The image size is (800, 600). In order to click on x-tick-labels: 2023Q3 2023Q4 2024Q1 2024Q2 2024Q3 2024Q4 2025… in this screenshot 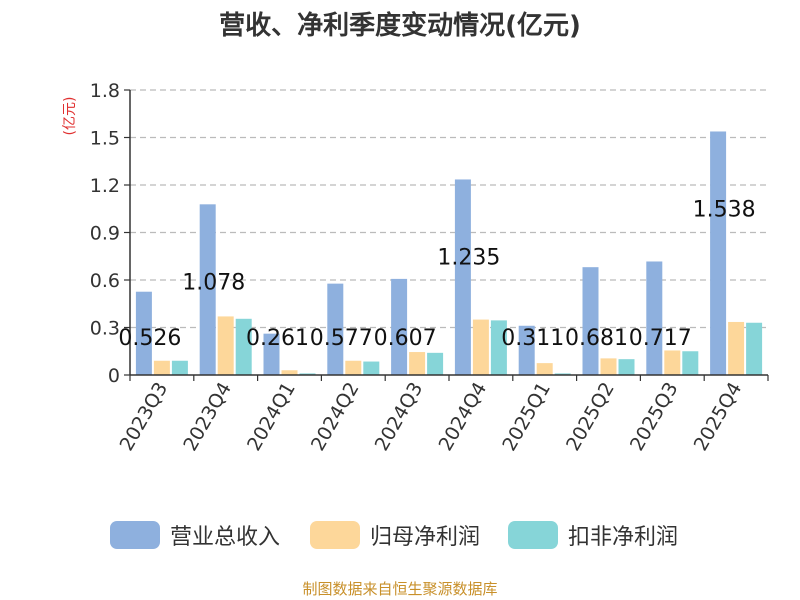, I will do `click(430, 417)`.